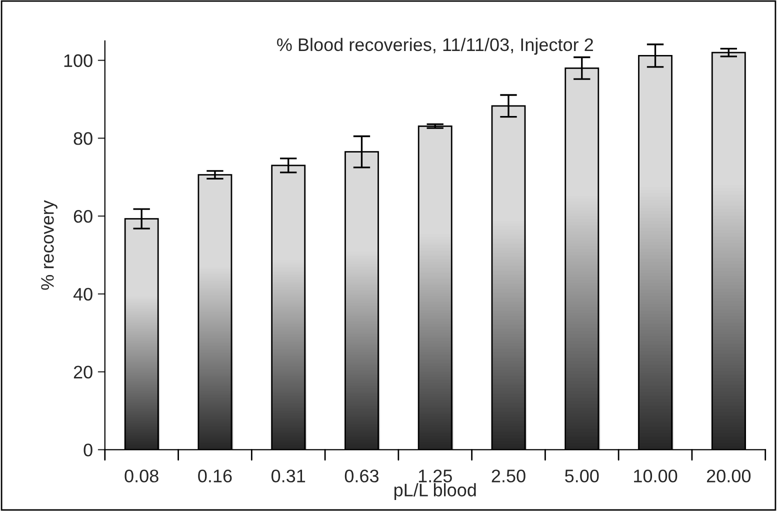 The width and height of the screenshot is (777, 511). I want to click on y-tick-label: 0, so click(88, 450).